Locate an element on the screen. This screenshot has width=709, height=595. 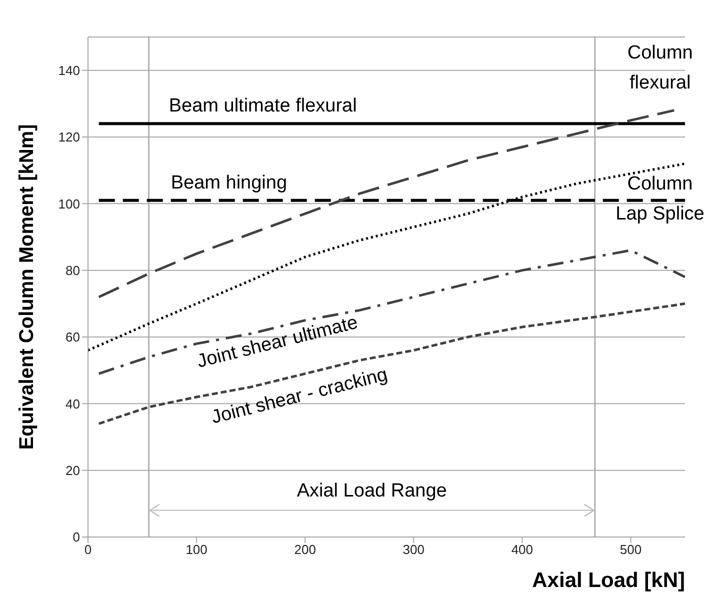
x-axis-title: Axial Load [kN] is located at coordinates (608, 580).